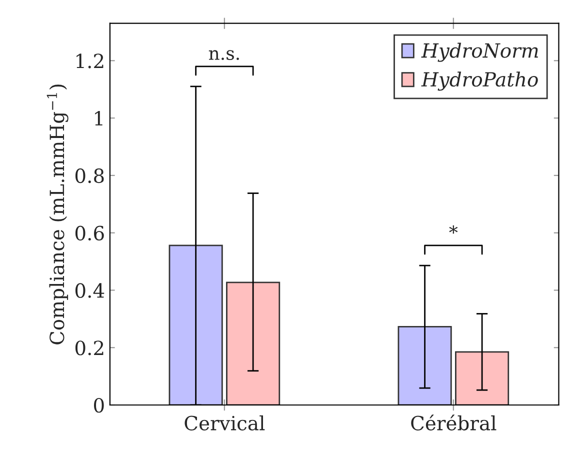  Describe the element at coordinates (99, 405) in the screenshot. I see `y-tick-label: 0` at that location.